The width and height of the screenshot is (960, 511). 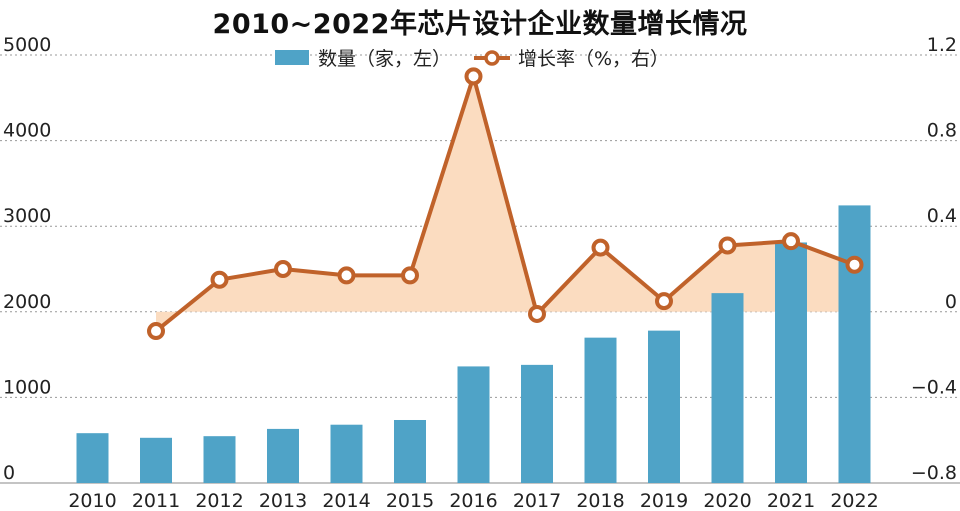 I want to click on bar-2015, so click(x=410, y=451).